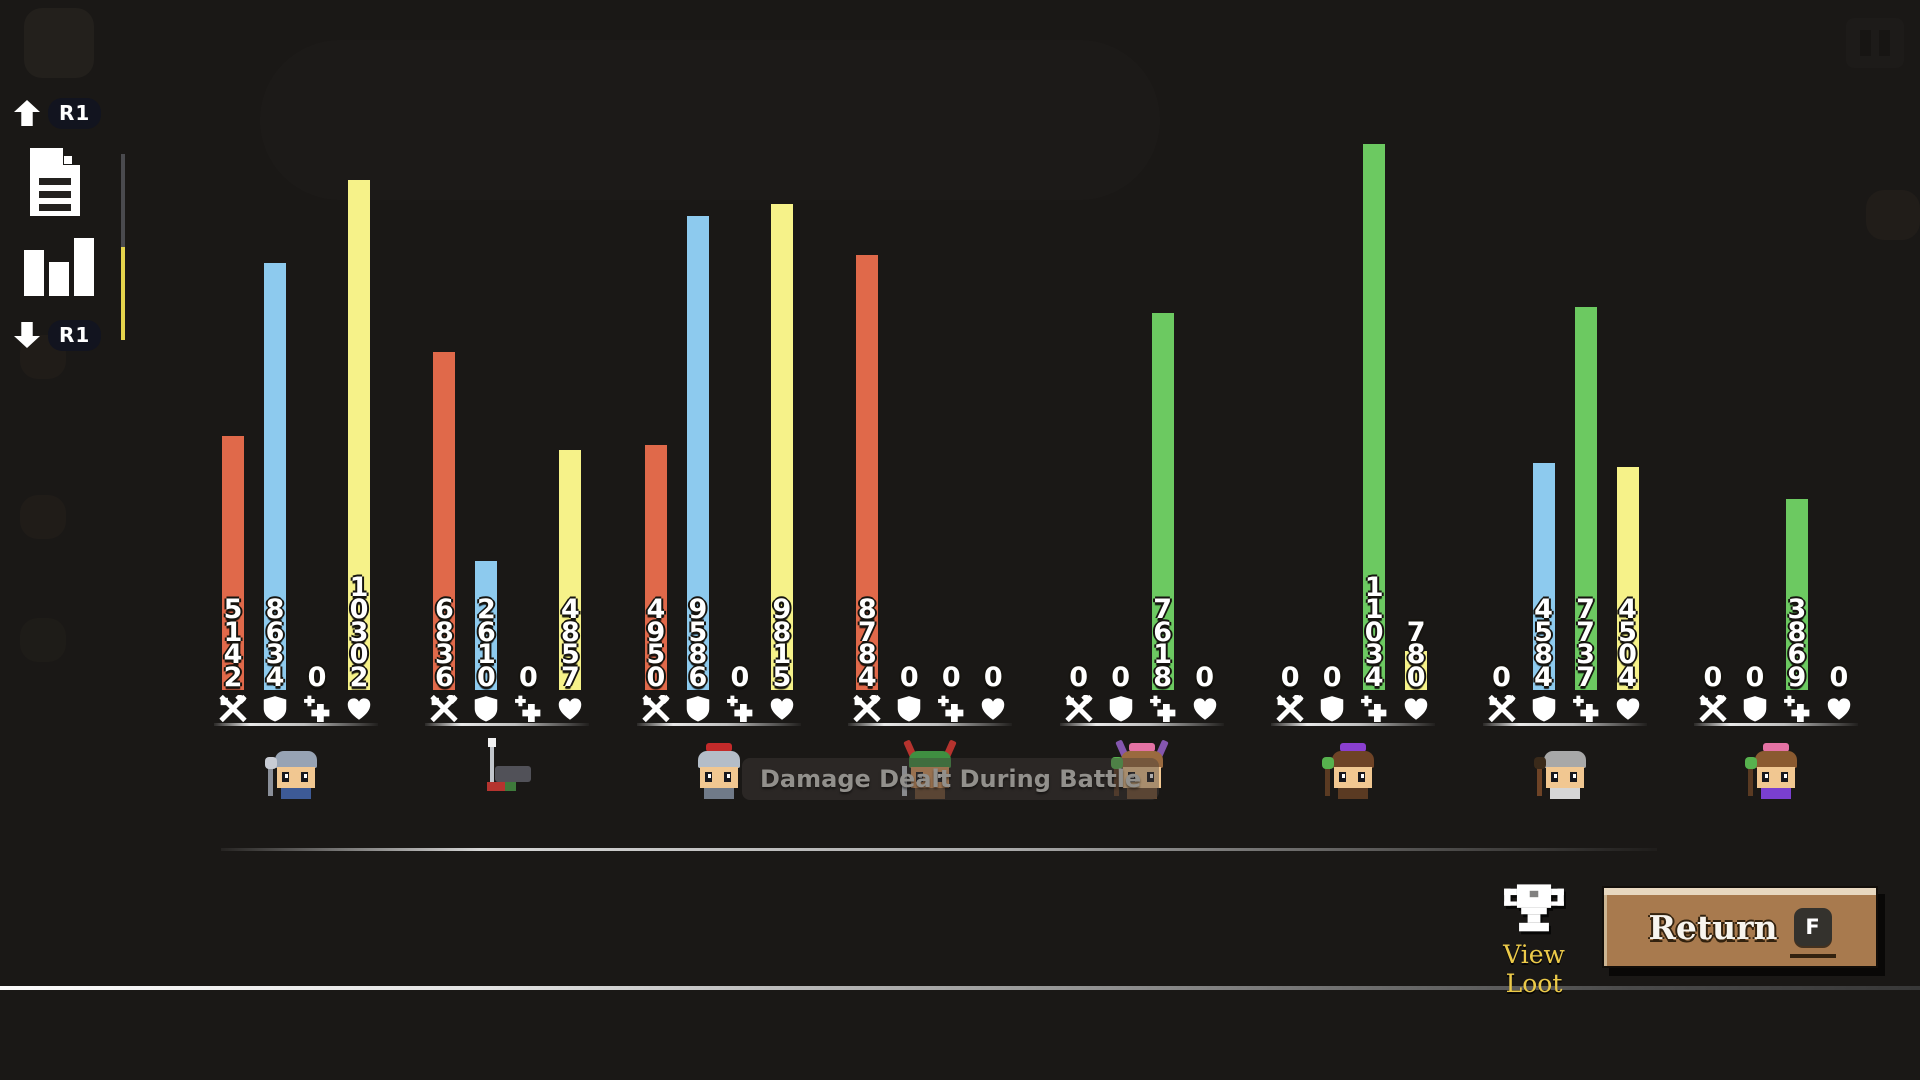 The image size is (1920, 1080). What do you see at coordinates (1740, 927) in the screenshot?
I see `return-button: Return F` at bounding box center [1740, 927].